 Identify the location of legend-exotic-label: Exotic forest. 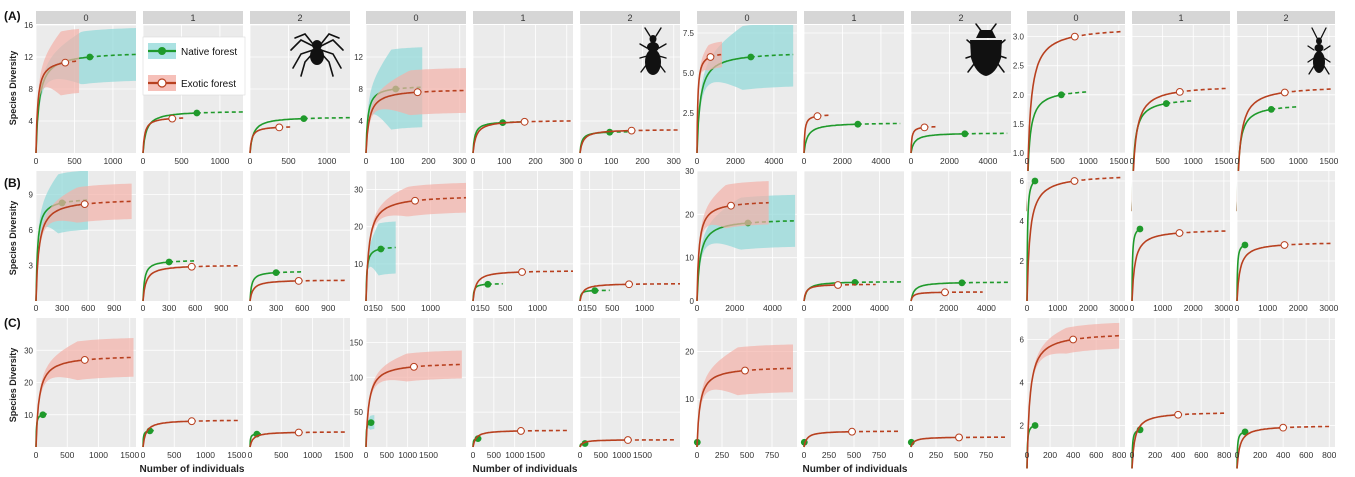
(208, 84).